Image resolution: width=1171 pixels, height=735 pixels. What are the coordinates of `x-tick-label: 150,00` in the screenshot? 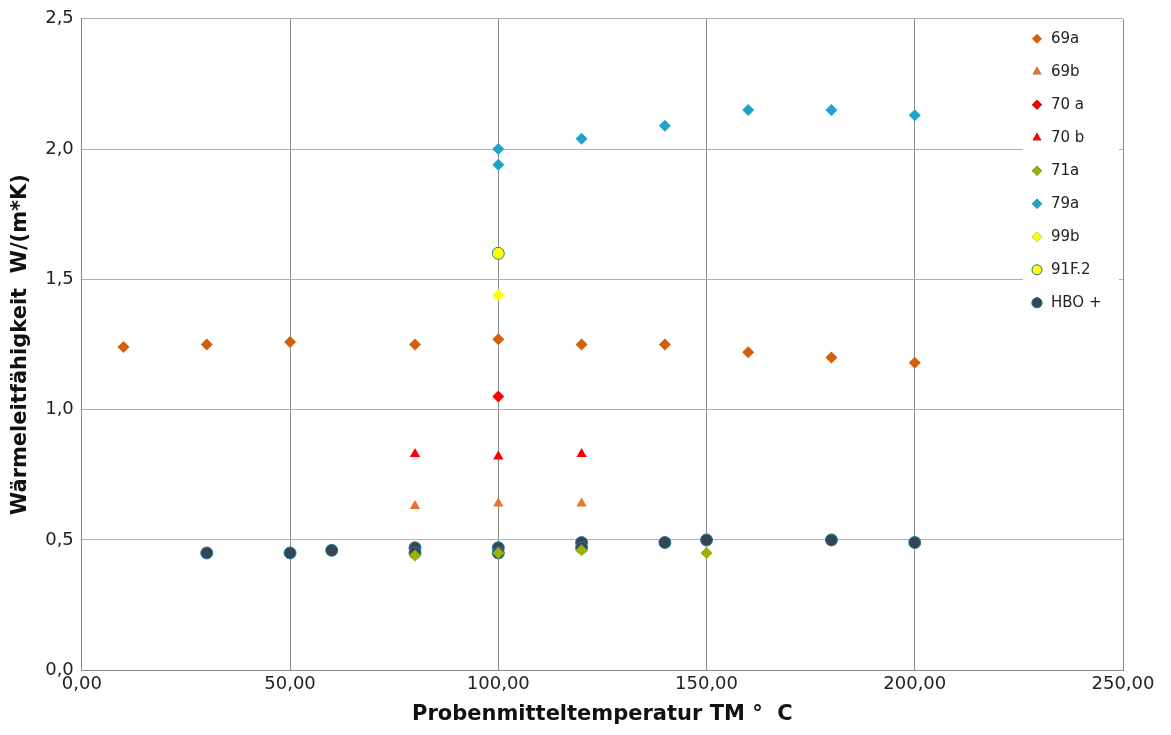 It's located at (707, 682).